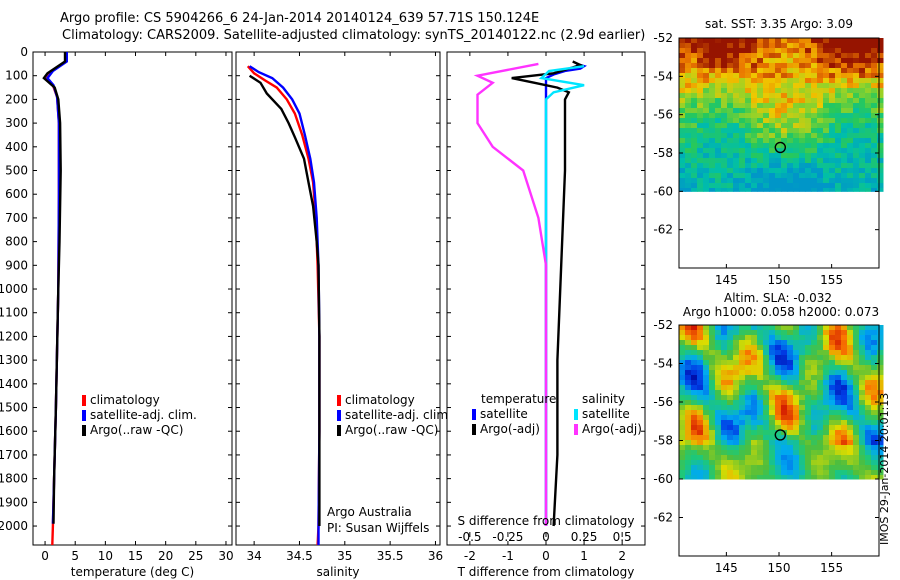  I want to click on difference-salinity-legend-swatch, so click(576, 429).